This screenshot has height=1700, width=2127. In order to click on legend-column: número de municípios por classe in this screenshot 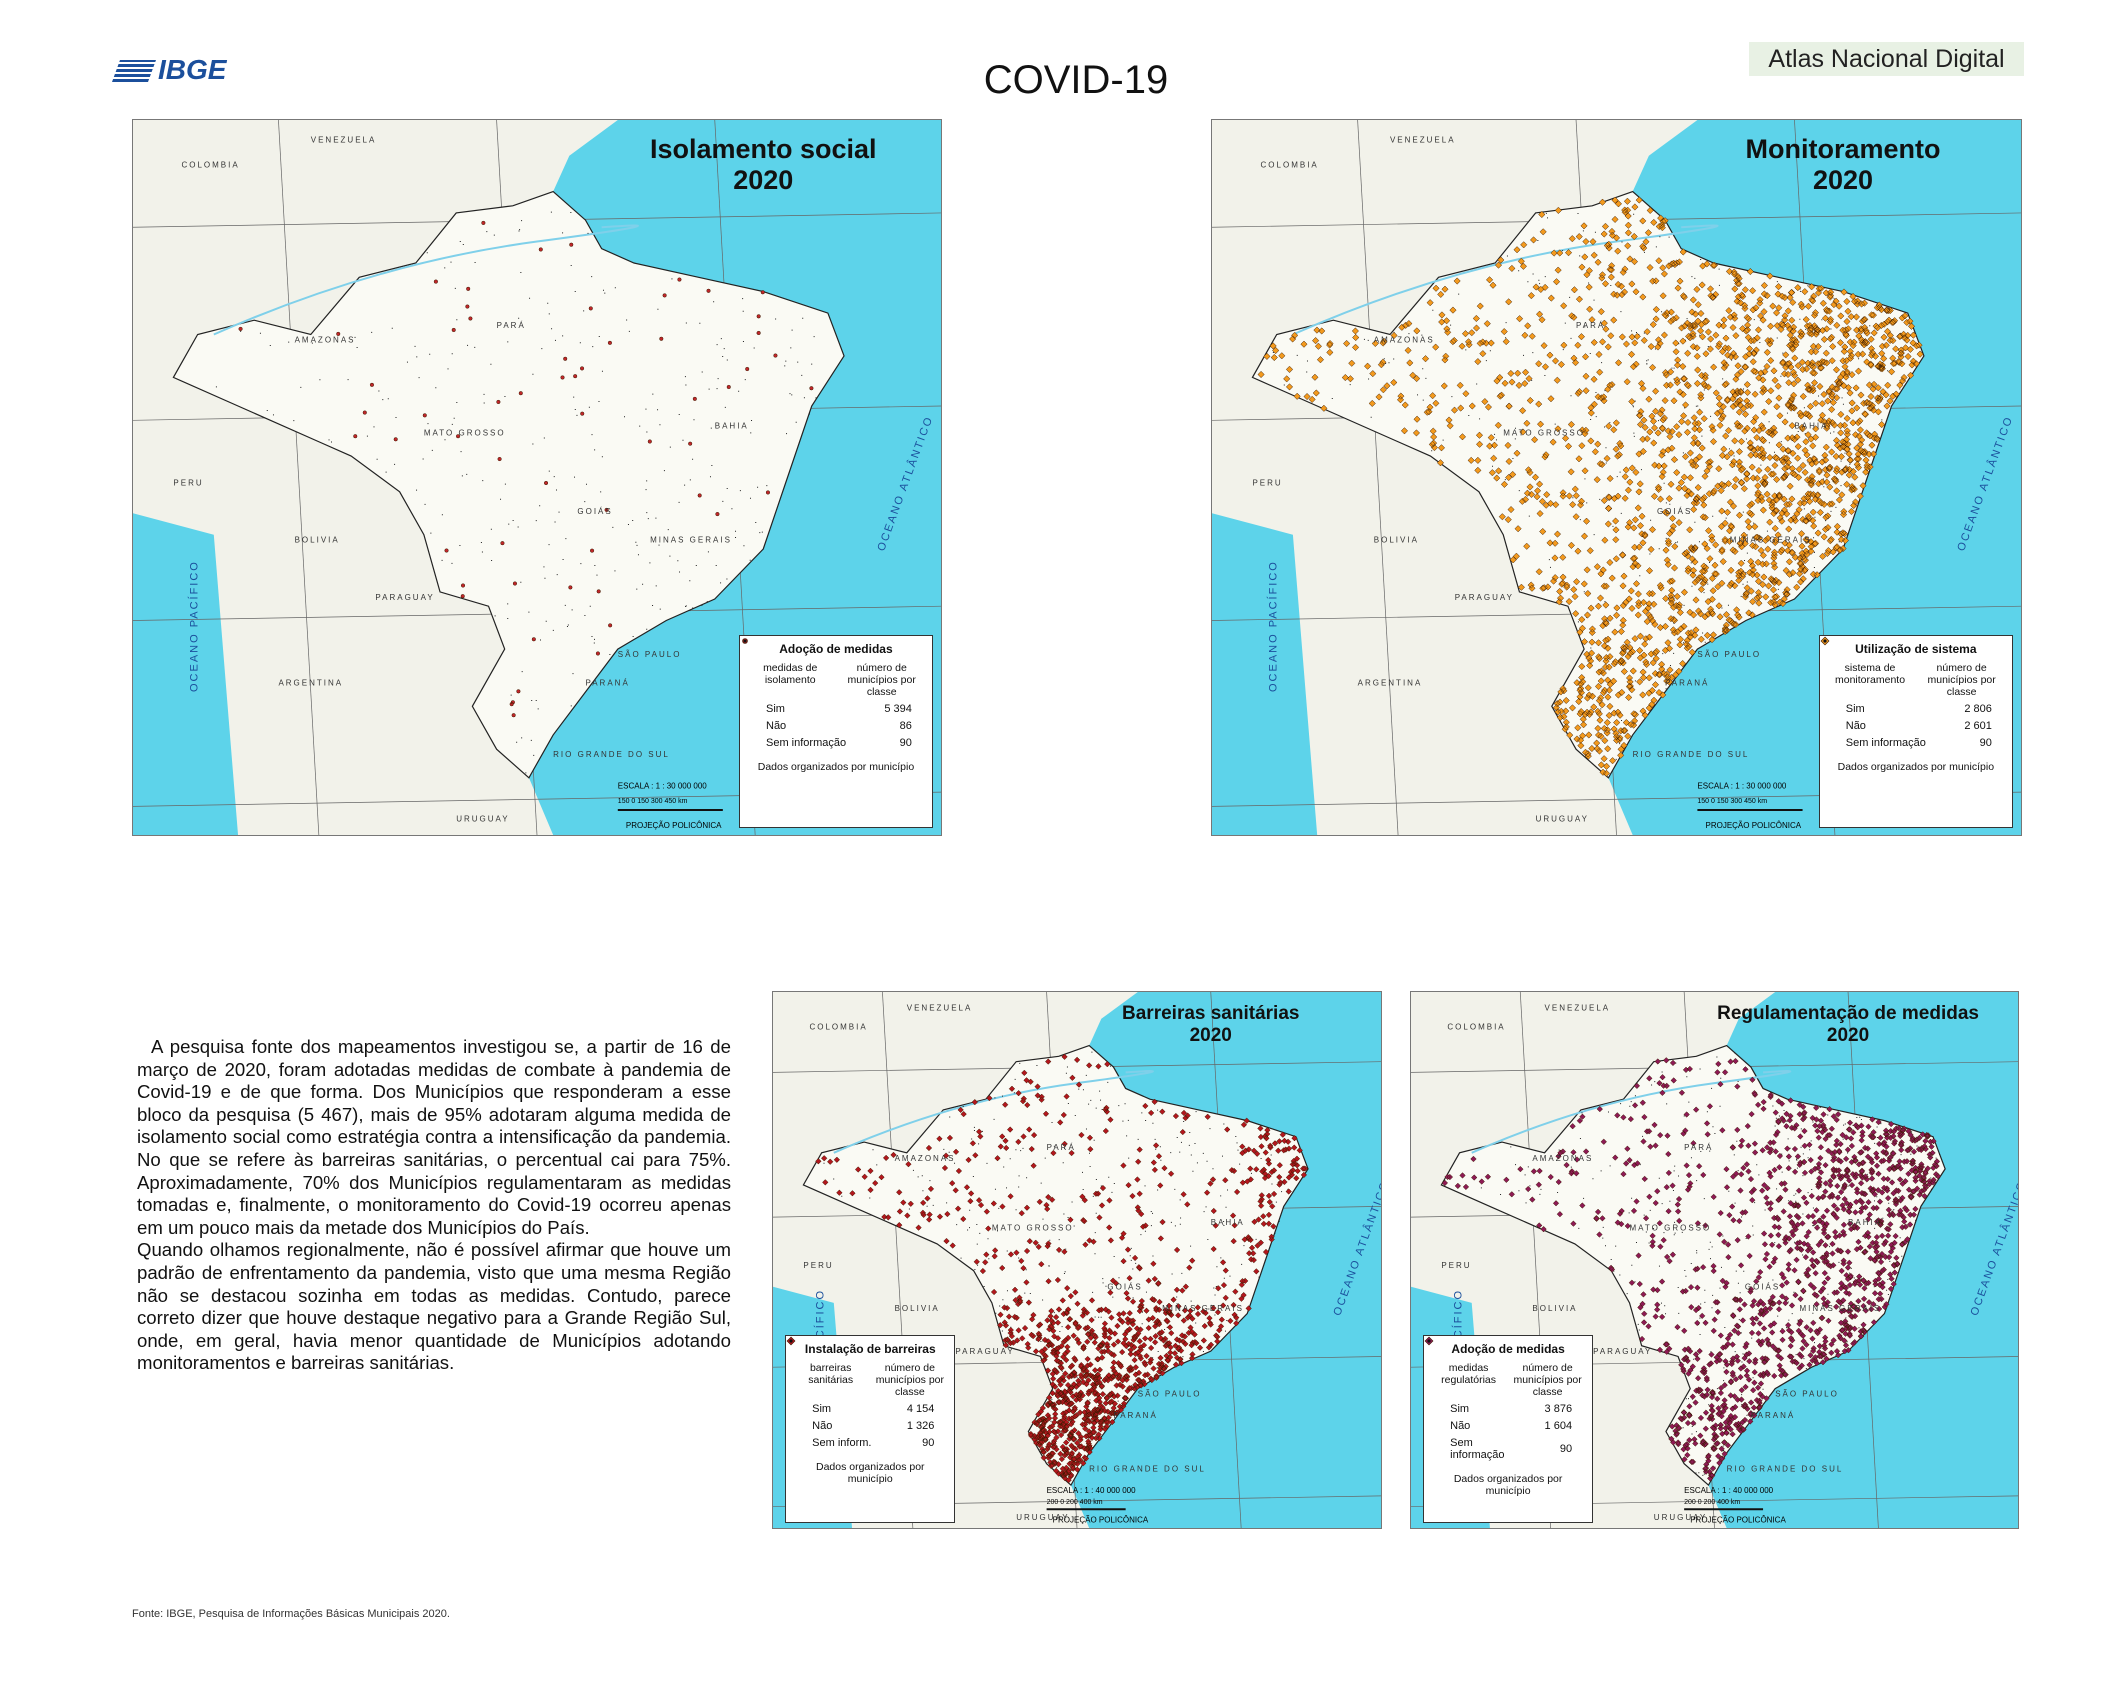, I will do `click(1547, 1380)`.